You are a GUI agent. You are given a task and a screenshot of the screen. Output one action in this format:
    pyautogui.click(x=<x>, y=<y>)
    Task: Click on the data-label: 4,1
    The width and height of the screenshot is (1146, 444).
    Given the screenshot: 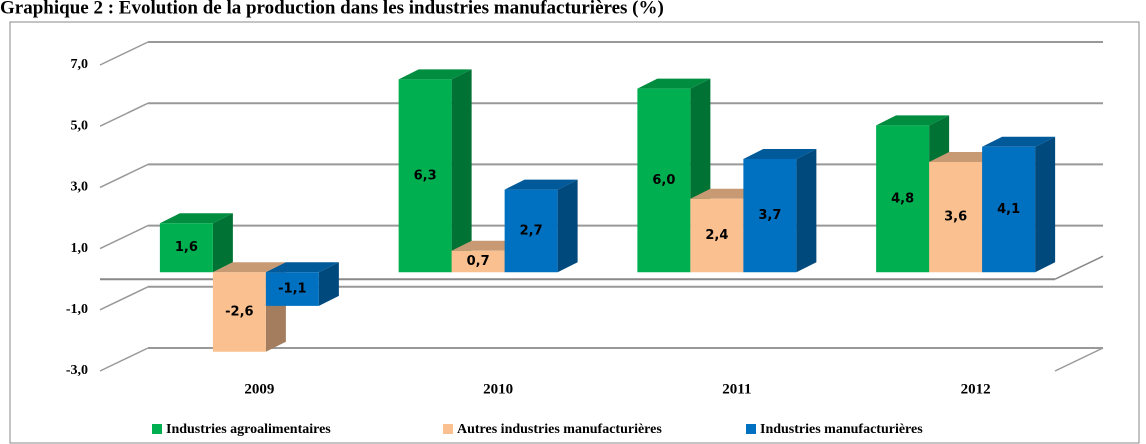 What is the action you would take?
    pyautogui.click(x=1008, y=209)
    